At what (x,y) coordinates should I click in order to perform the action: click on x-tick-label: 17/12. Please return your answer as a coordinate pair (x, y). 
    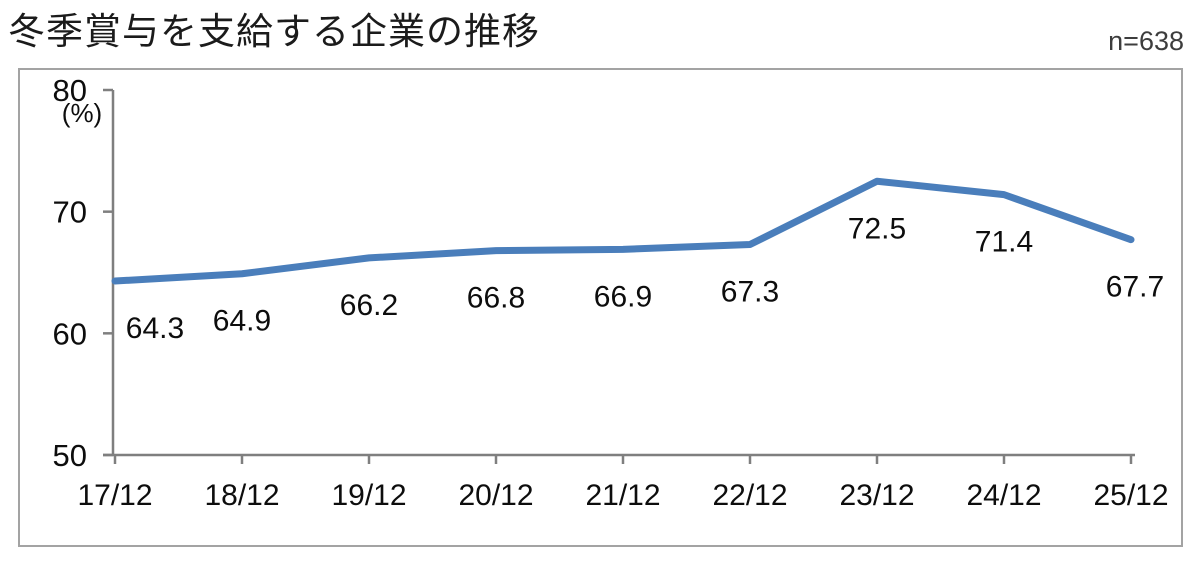
    Looking at the image, I should click on (114, 495).